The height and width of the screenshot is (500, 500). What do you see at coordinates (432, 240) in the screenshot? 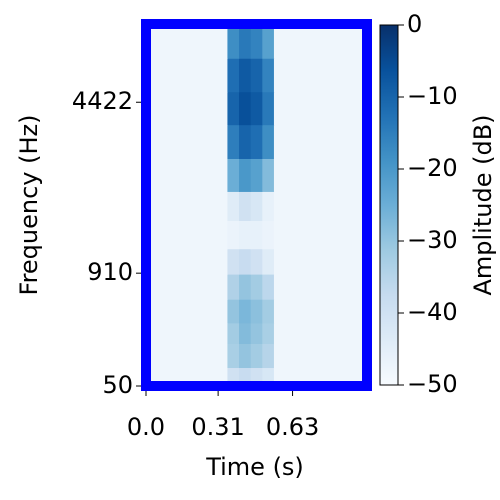
I see `colorbar-tick-label: −30` at bounding box center [432, 240].